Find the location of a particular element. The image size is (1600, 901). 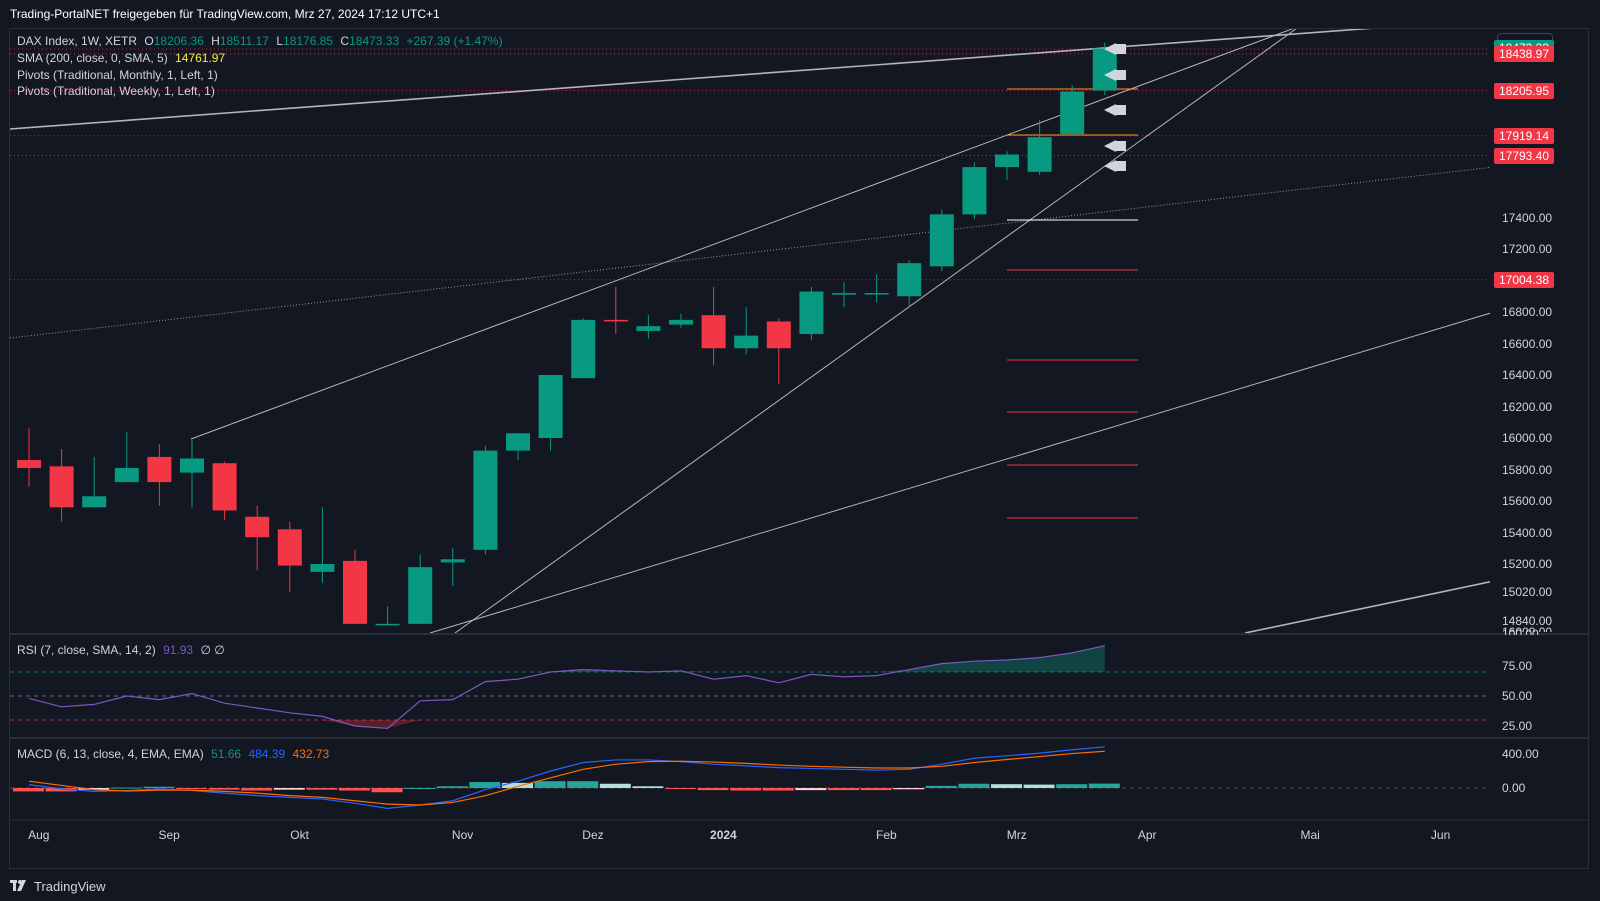

price-tick-label: 16600.00 is located at coordinates (1527, 343).